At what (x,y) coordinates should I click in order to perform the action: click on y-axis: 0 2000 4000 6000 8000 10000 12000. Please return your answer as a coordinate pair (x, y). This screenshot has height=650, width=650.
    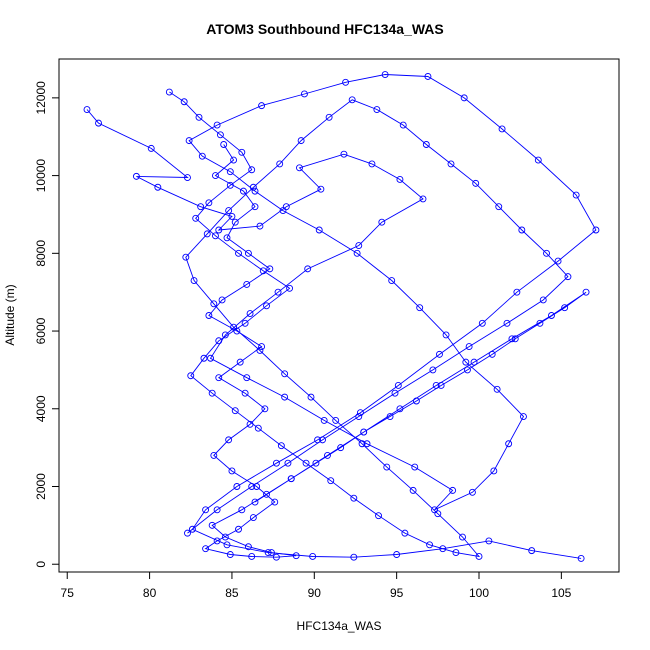
    Looking at the image, I should click on (47, 324).